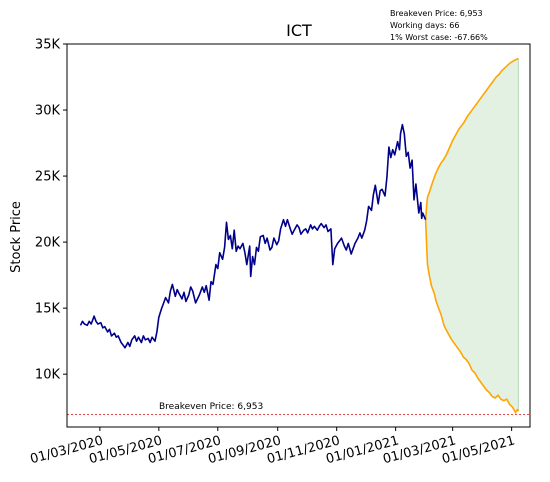  What do you see at coordinates (439, 37) in the screenshot?
I see `info-line-worst-case: 1% Worst case: -67.66%` at bounding box center [439, 37].